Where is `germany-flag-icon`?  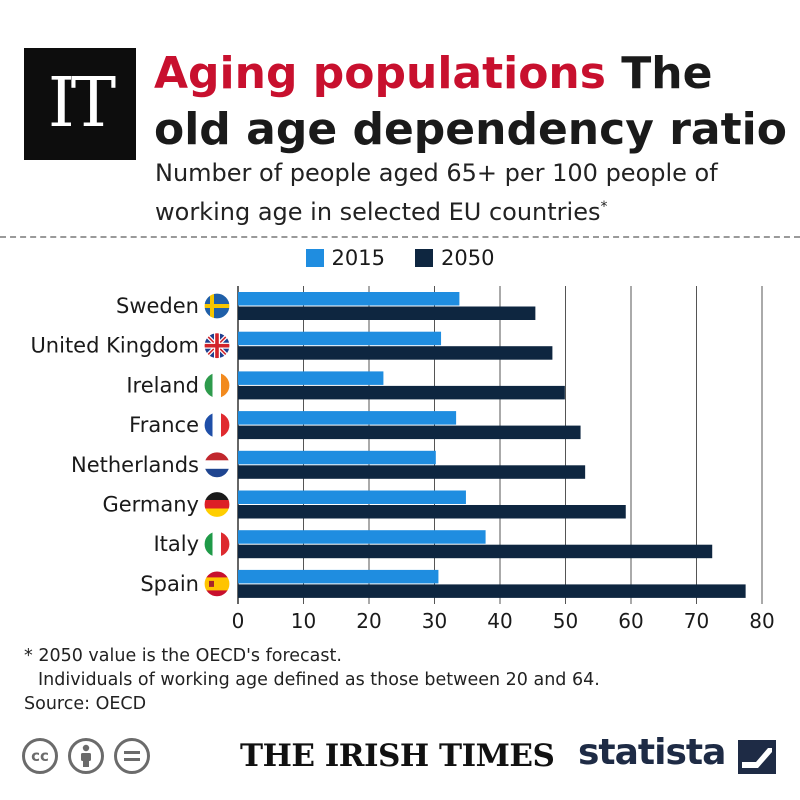 germany-flag-icon is located at coordinates (217, 504).